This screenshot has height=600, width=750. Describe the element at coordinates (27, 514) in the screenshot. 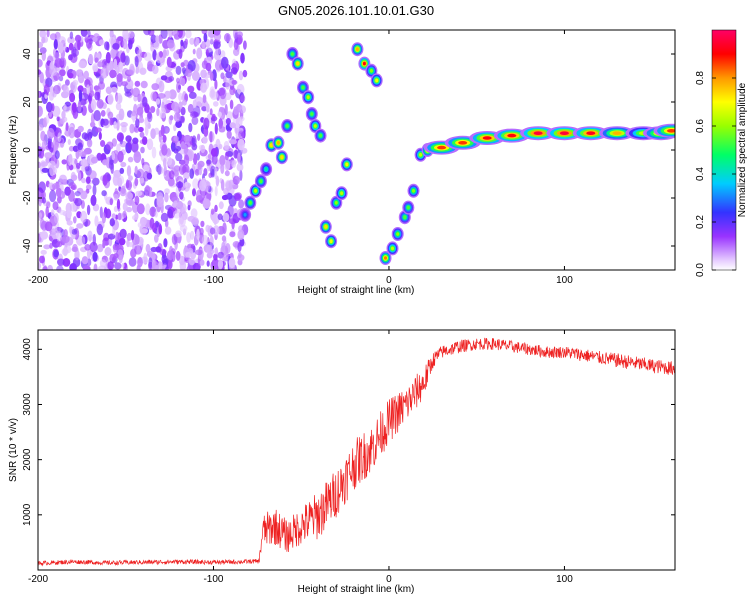

I see `snr-y-tick-label: 1000` at that location.